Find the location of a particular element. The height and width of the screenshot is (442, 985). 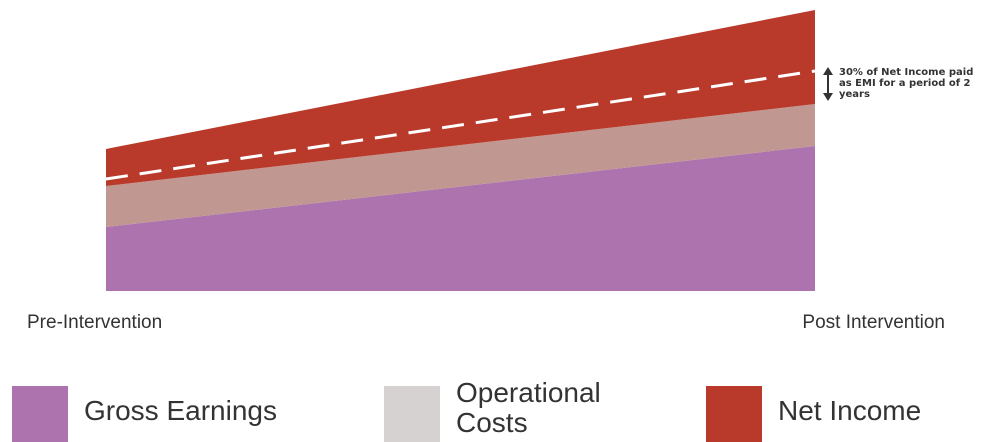

legend-swatch-operational-costs is located at coordinates (412, 414).